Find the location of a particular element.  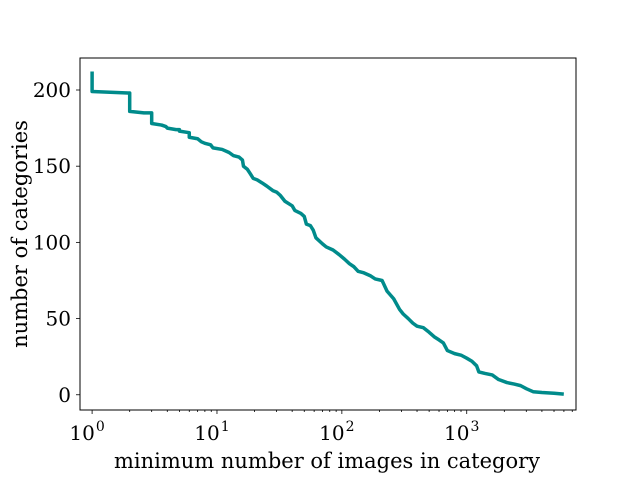

x-tick-label-exponent: 3 is located at coordinates (474, 427).